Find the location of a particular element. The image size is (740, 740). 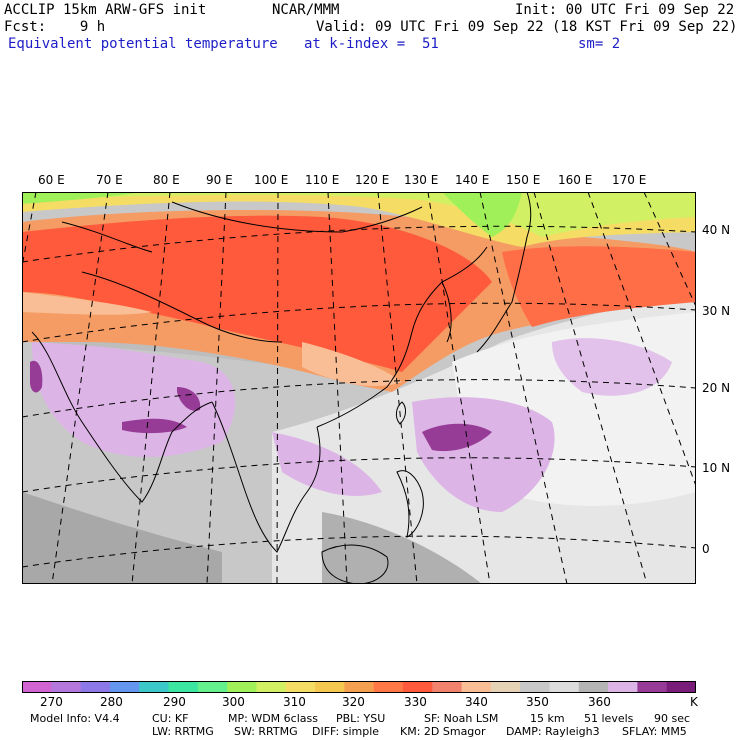

lat-label-30n: 30 N is located at coordinates (716, 311).